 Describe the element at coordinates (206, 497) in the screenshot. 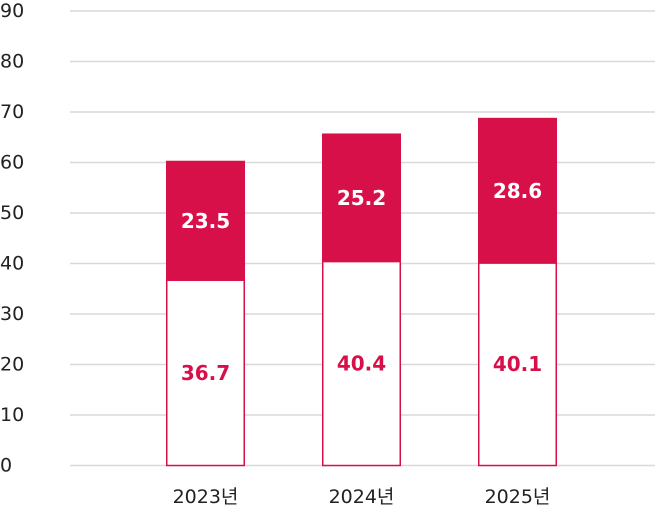

I see `x-category-label: 2023년` at that location.